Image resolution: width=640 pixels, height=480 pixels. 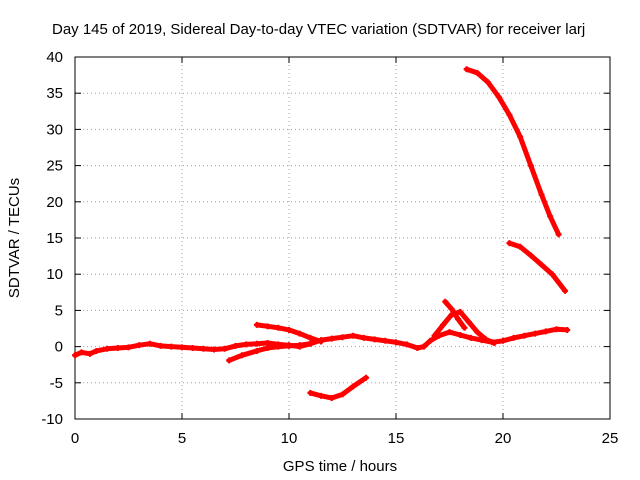 I want to click on series-lower-baseline, so click(x=270, y=352).